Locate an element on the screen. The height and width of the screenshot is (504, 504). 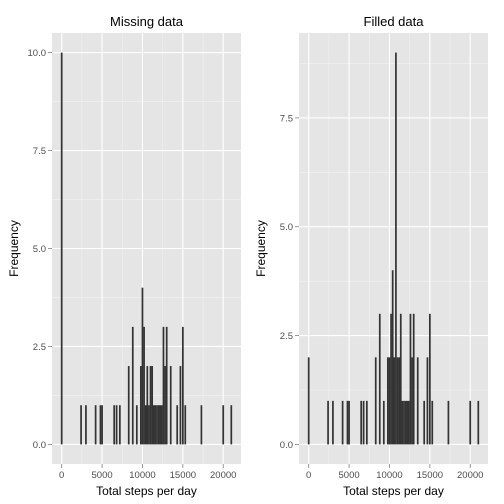
y-tick-label: 10.0 is located at coordinates (37, 53).